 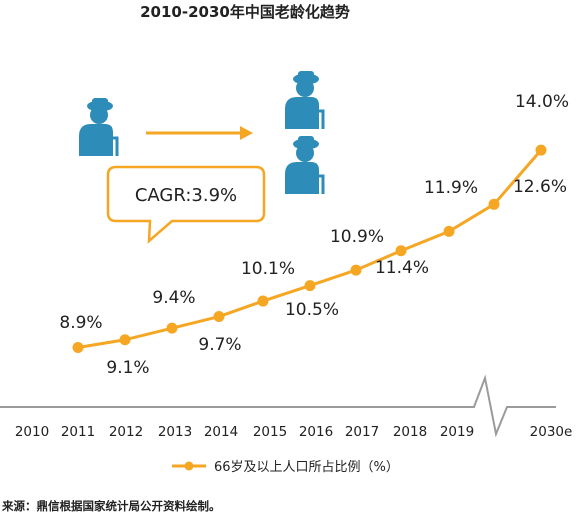 What do you see at coordinates (270, 432) in the screenshot?
I see `x-tick-label: 2015` at bounding box center [270, 432].